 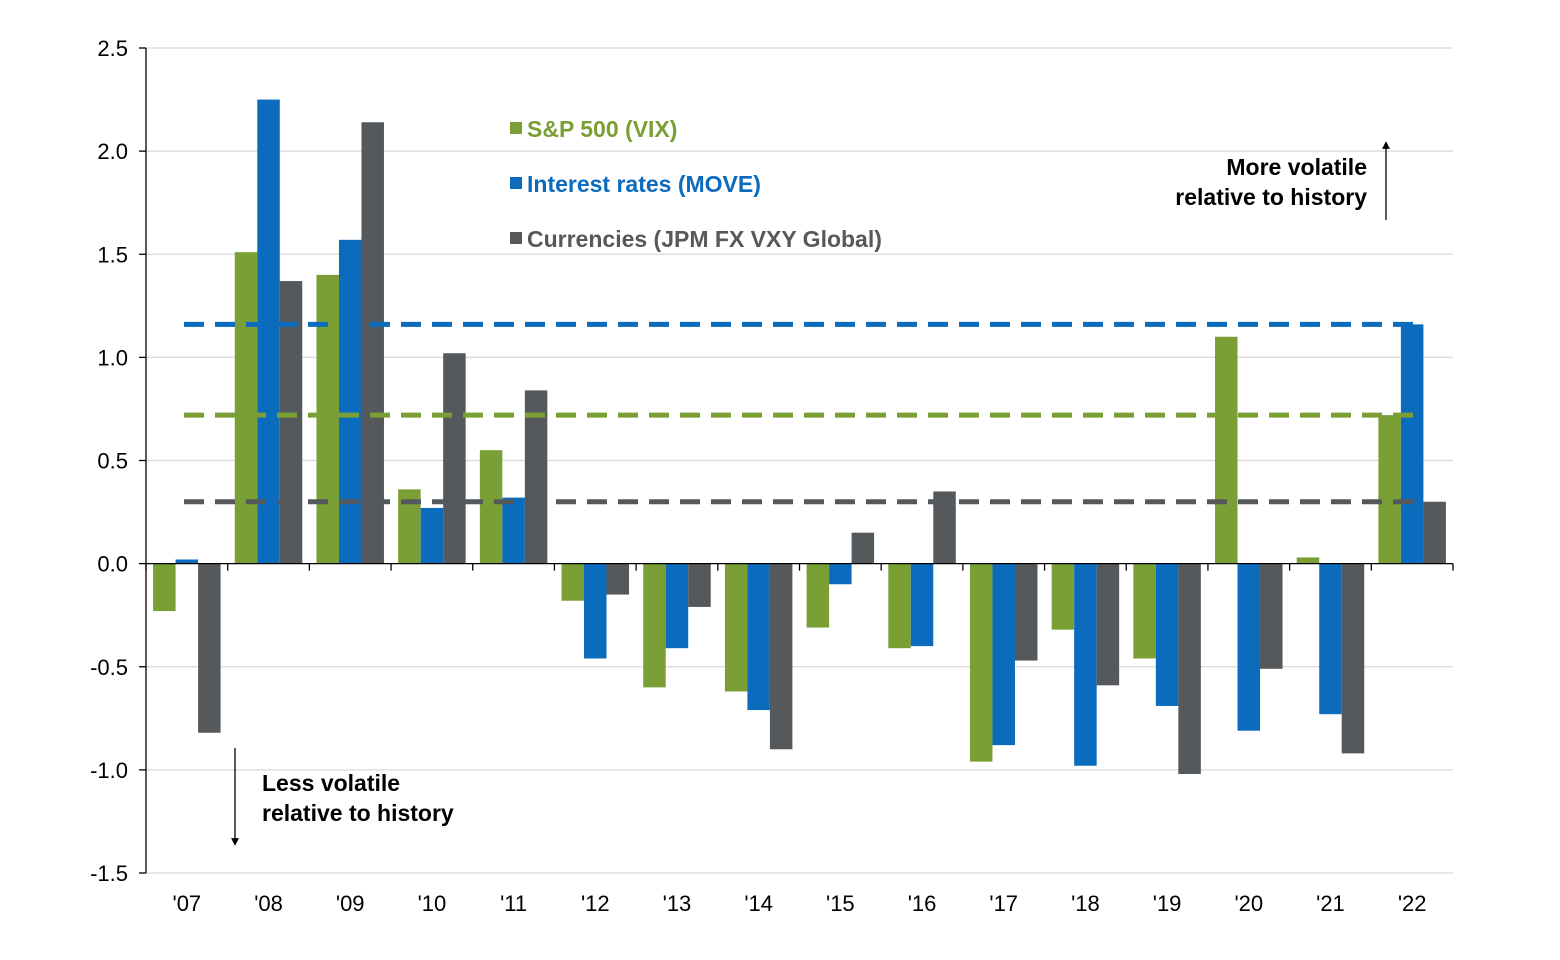 I want to click on y-tick-label: -1.5, so click(x=109, y=873).